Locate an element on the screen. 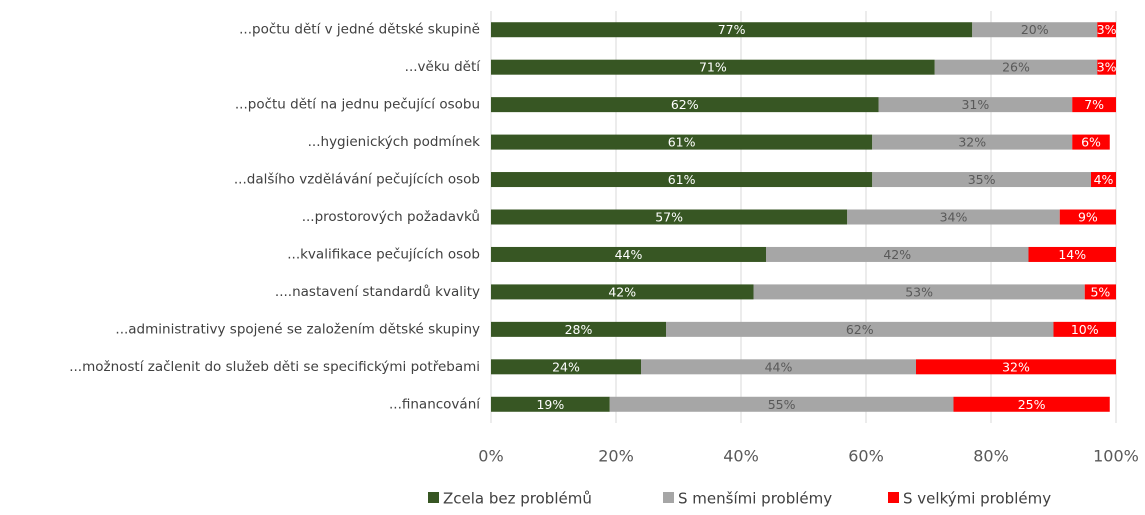 The width and height of the screenshot is (1145, 515). value-label: 28% is located at coordinates (579, 329).